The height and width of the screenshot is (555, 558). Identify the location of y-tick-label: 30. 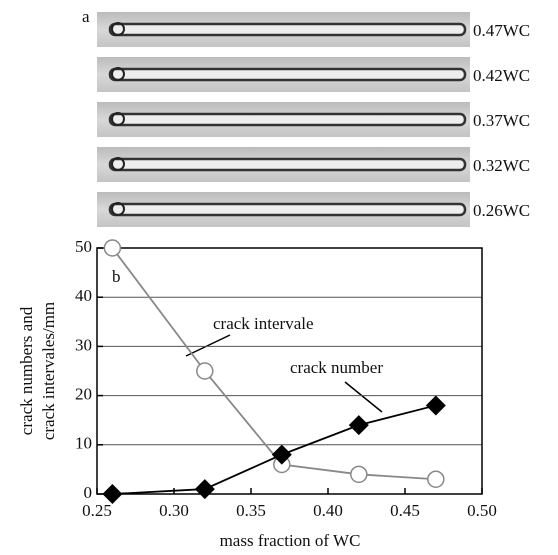
(83, 344).